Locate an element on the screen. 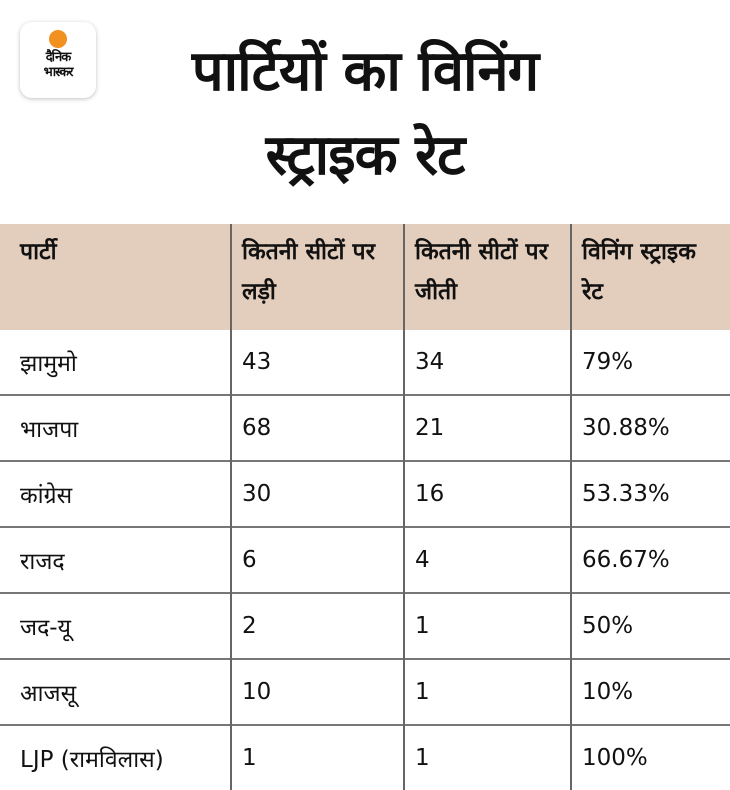  contested-cell: 10 is located at coordinates (317, 691).